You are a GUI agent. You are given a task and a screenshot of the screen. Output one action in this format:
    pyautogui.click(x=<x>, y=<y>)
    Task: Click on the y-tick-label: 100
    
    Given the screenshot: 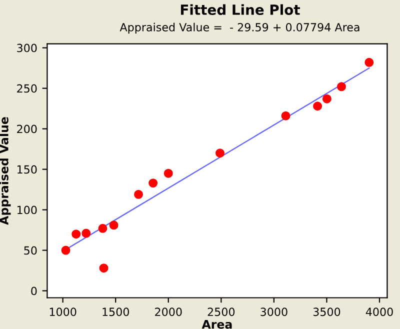 What is the action you would take?
    pyautogui.click(x=27, y=210)
    